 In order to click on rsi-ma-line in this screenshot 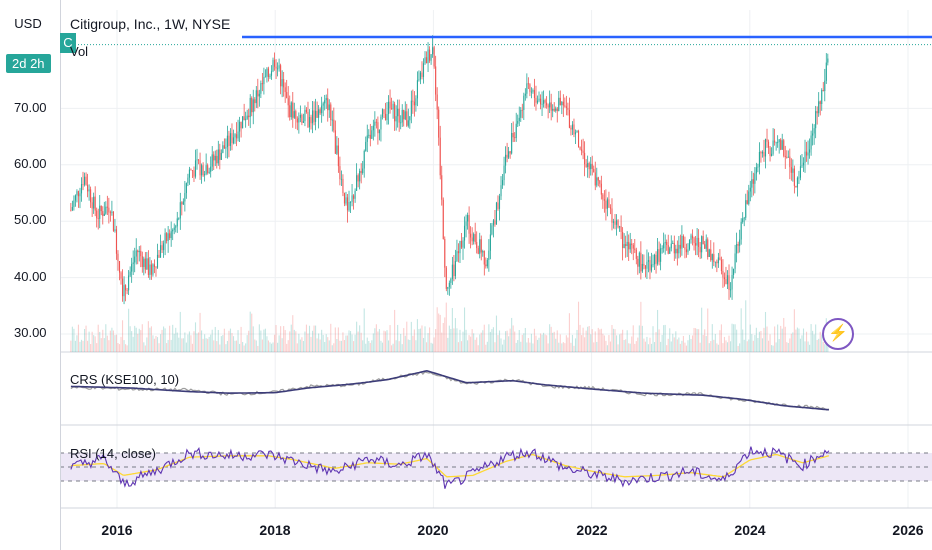, I will do `click(450, 465)`.